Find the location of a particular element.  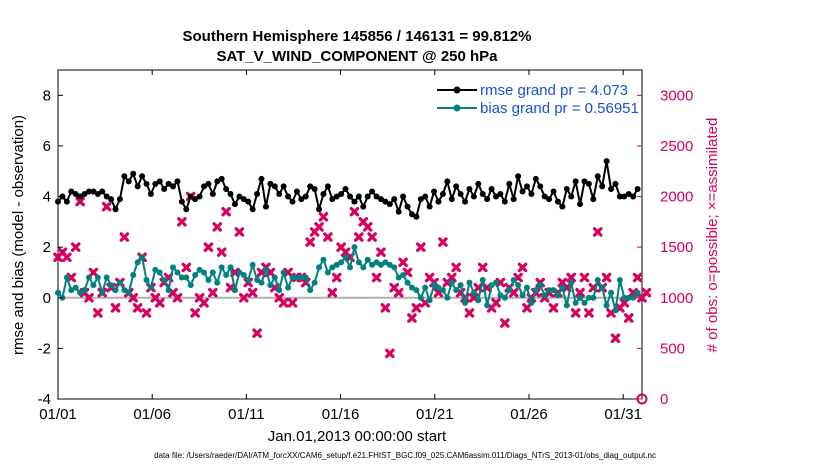

y2-tick-label: 2500 is located at coordinates (676, 146).